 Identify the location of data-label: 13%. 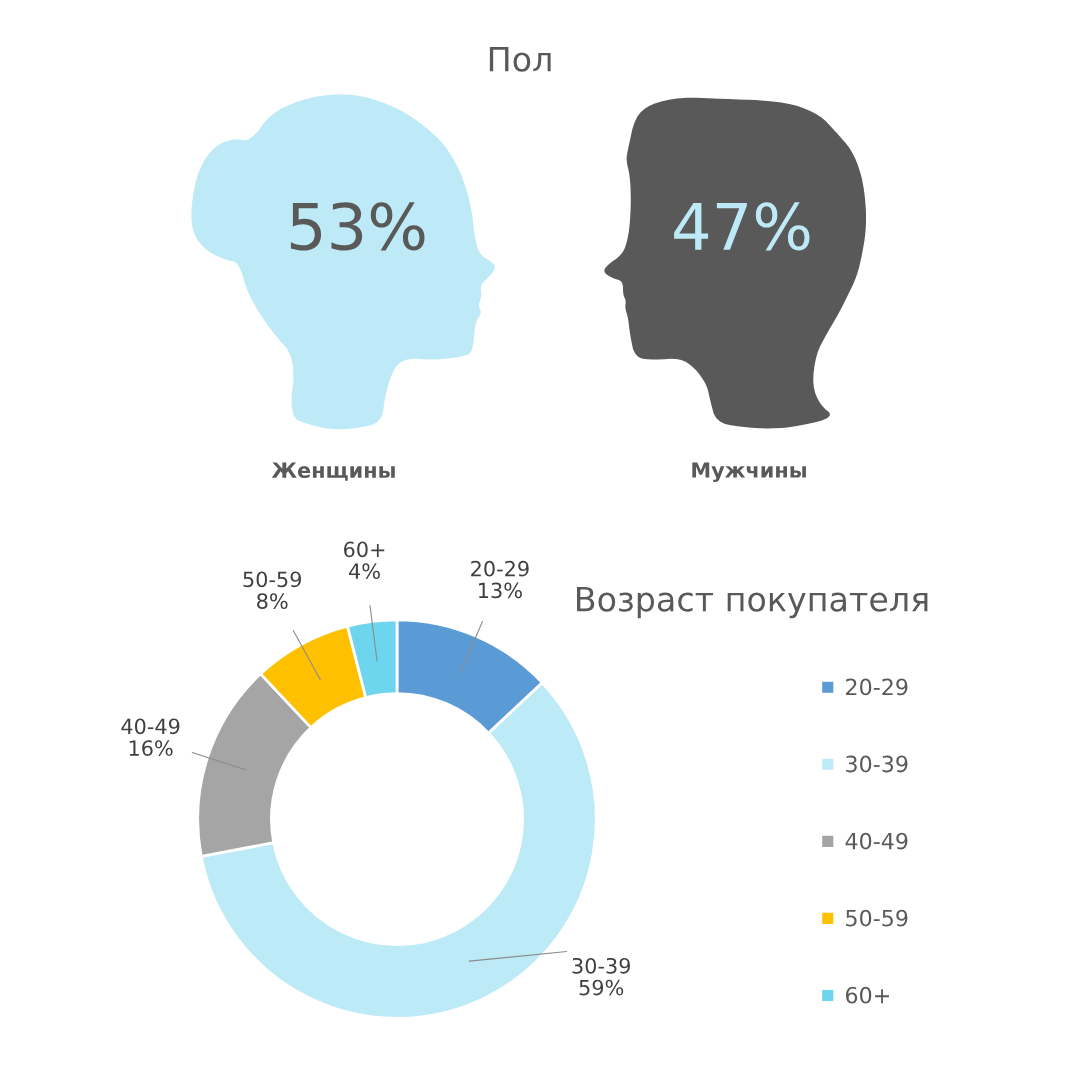
(500, 590).